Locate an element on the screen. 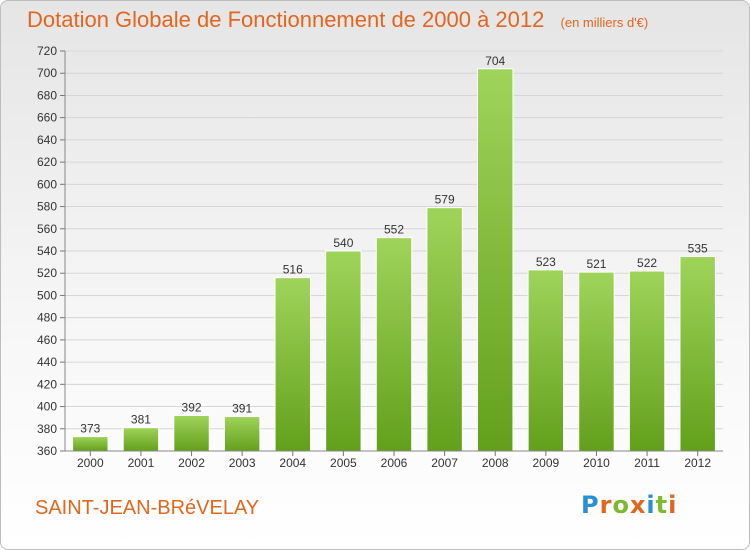  proxiti-logo: Proxiti is located at coordinates (629, 505).